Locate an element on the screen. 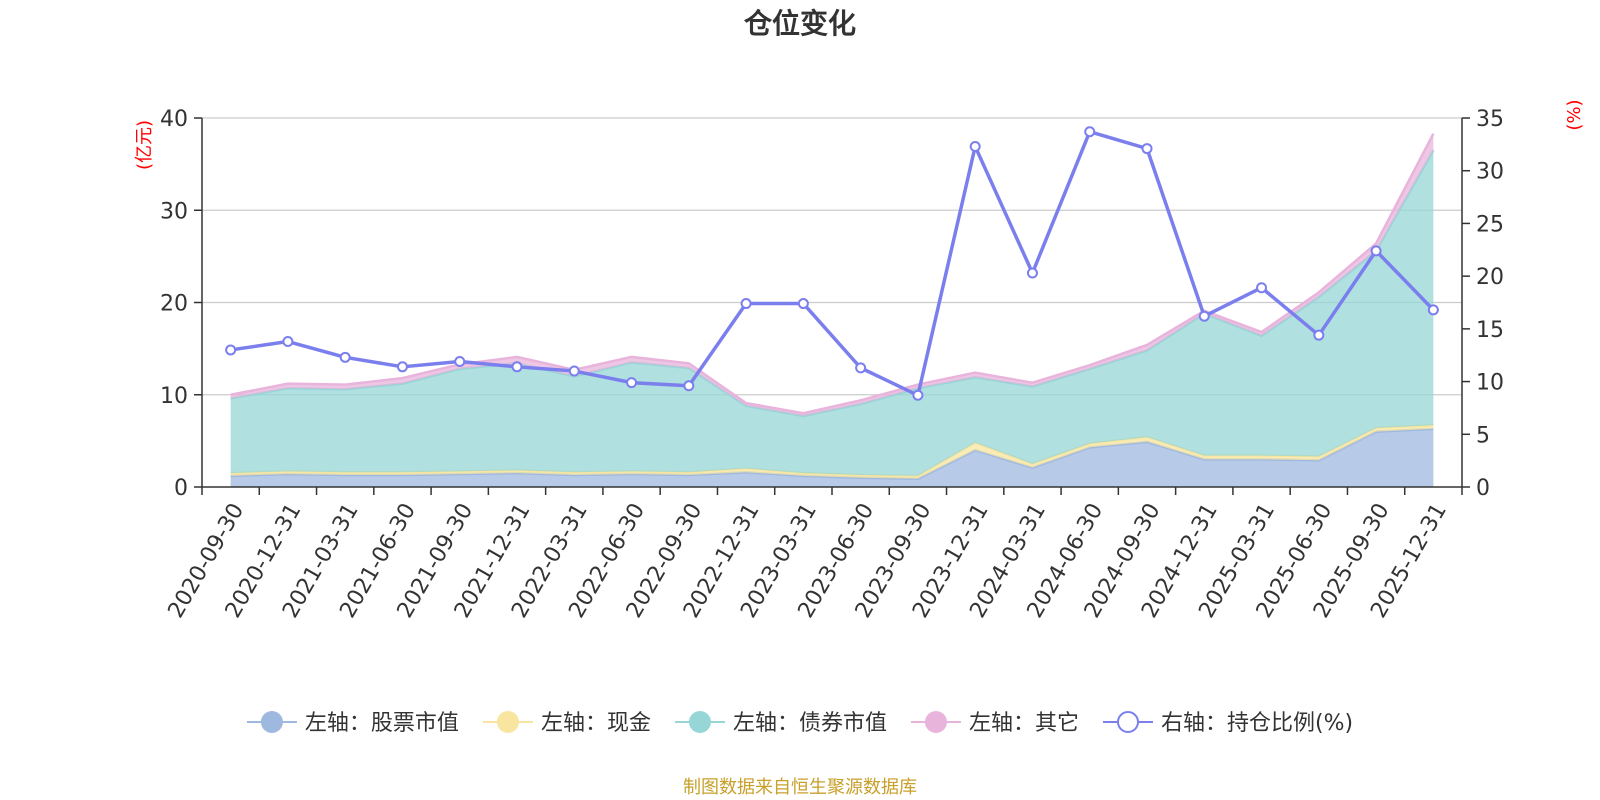 This screenshot has height=800, width=1600. left-tick-label: 0 is located at coordinates (181, 488).